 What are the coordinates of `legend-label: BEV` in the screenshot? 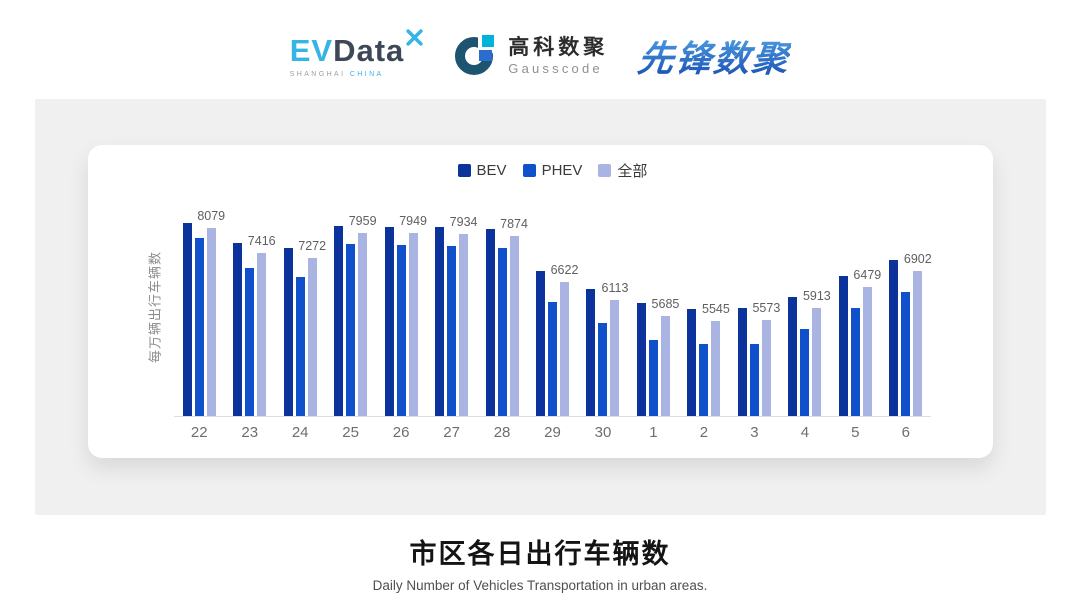 It's located at (491, 170).